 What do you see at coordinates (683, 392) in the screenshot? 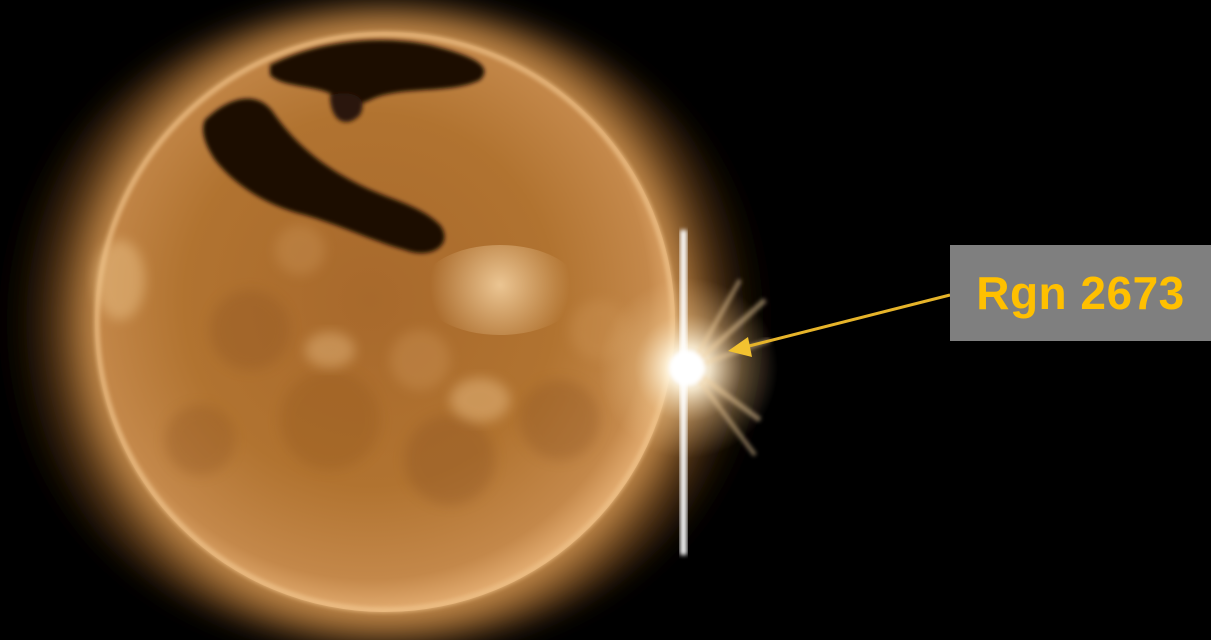
I see `flare-streak` at bounding box center [683, 392].